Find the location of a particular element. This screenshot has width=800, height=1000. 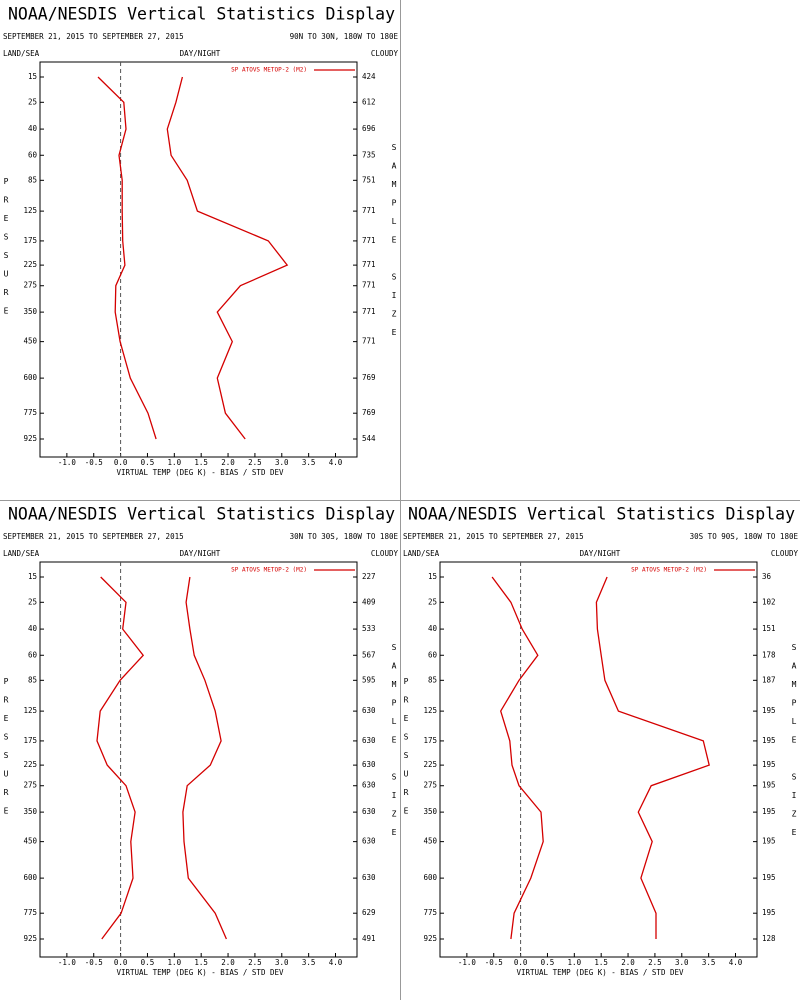

sample-size: 102 is located at coordinates (769, 601).